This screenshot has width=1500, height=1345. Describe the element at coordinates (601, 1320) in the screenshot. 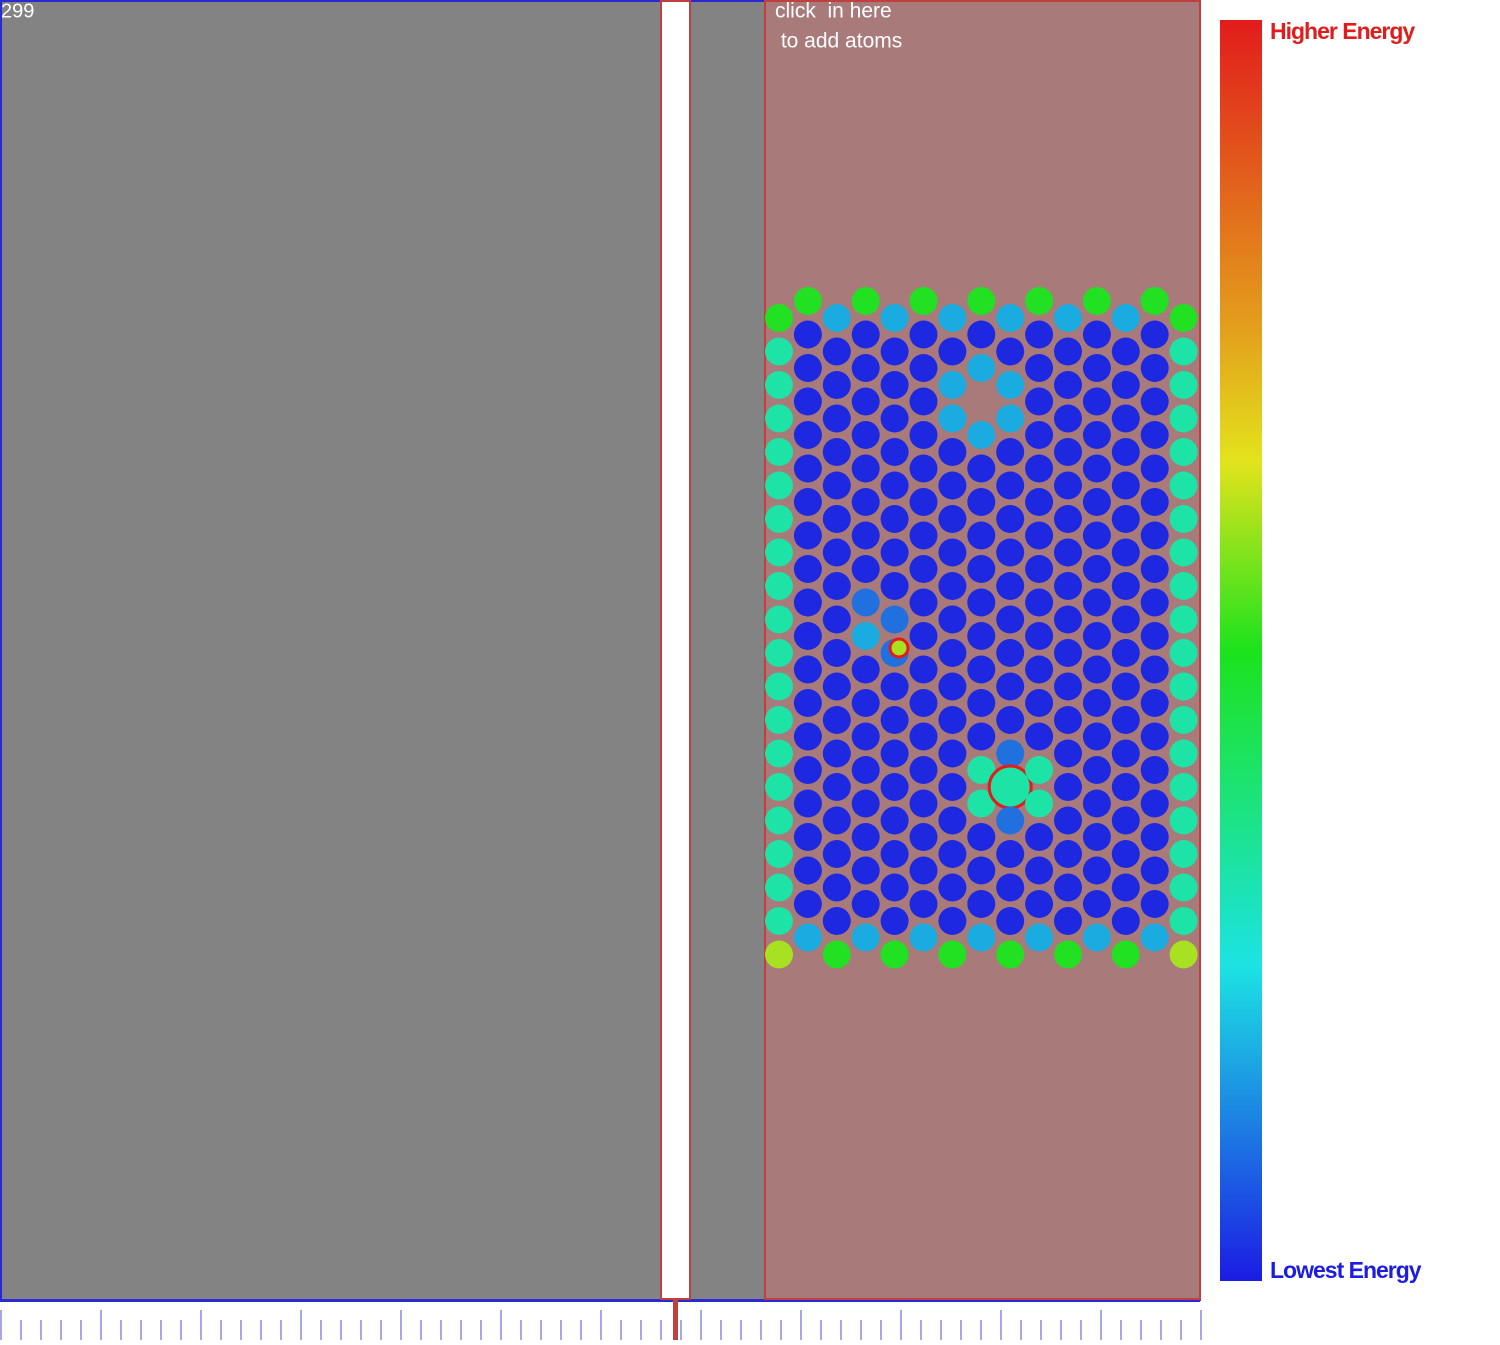

I see `ruler` at that location.